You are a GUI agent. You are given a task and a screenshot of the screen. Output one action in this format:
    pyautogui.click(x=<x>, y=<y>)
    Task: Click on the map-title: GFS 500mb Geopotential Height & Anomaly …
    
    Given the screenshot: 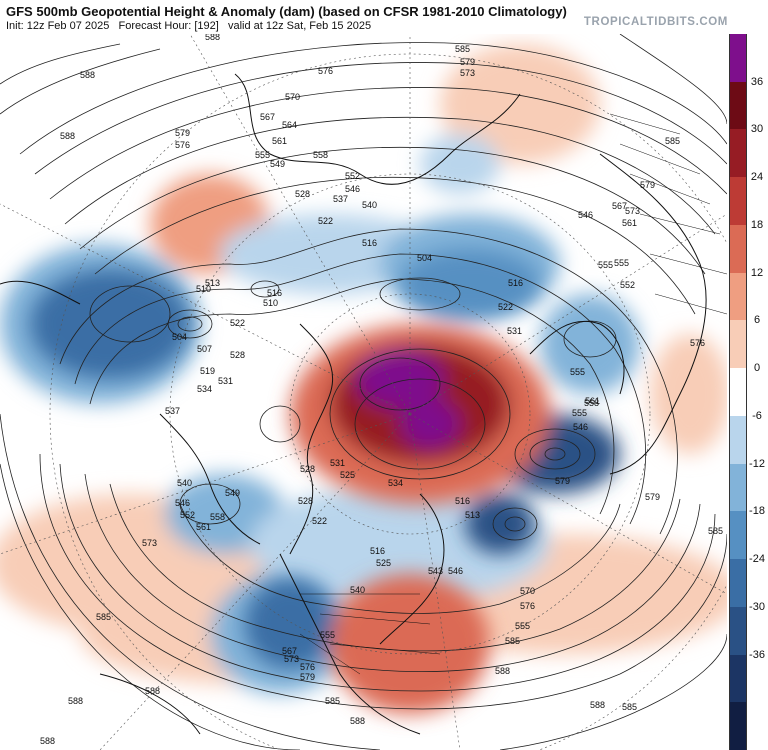 What is the action you would take?
    pyautogui.click(x=286, y=11)
    